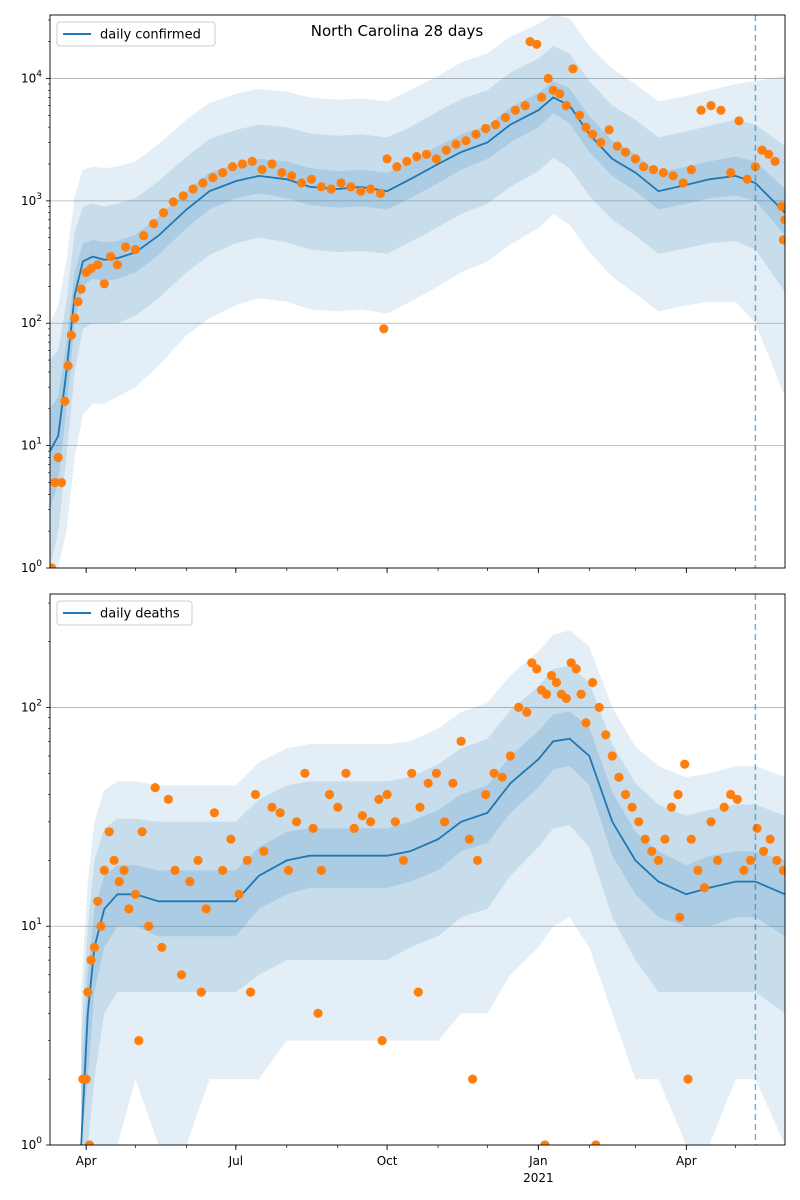 The width and height of the screenshot is (800, 1200). I want to click on legend-box, so click(136, 34).